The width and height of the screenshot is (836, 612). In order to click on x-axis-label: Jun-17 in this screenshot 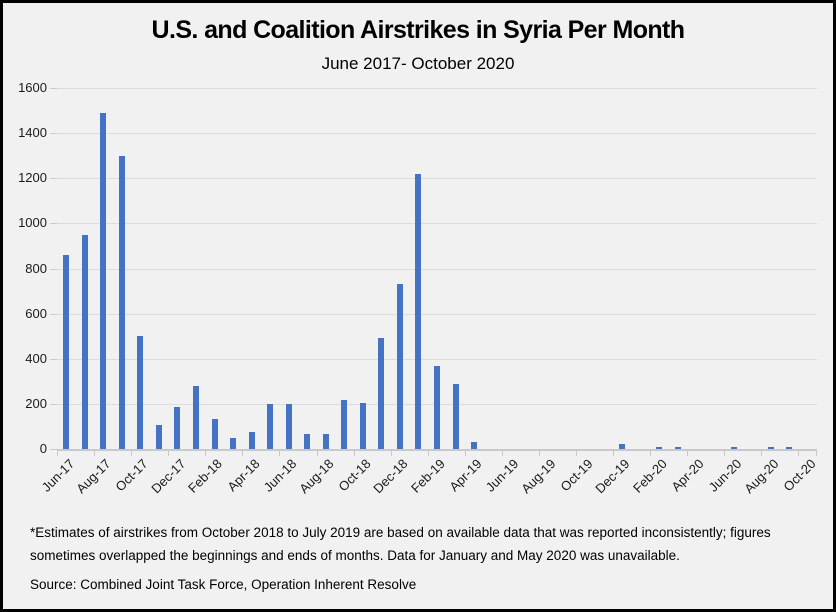, I will do `click(57, 475)`.